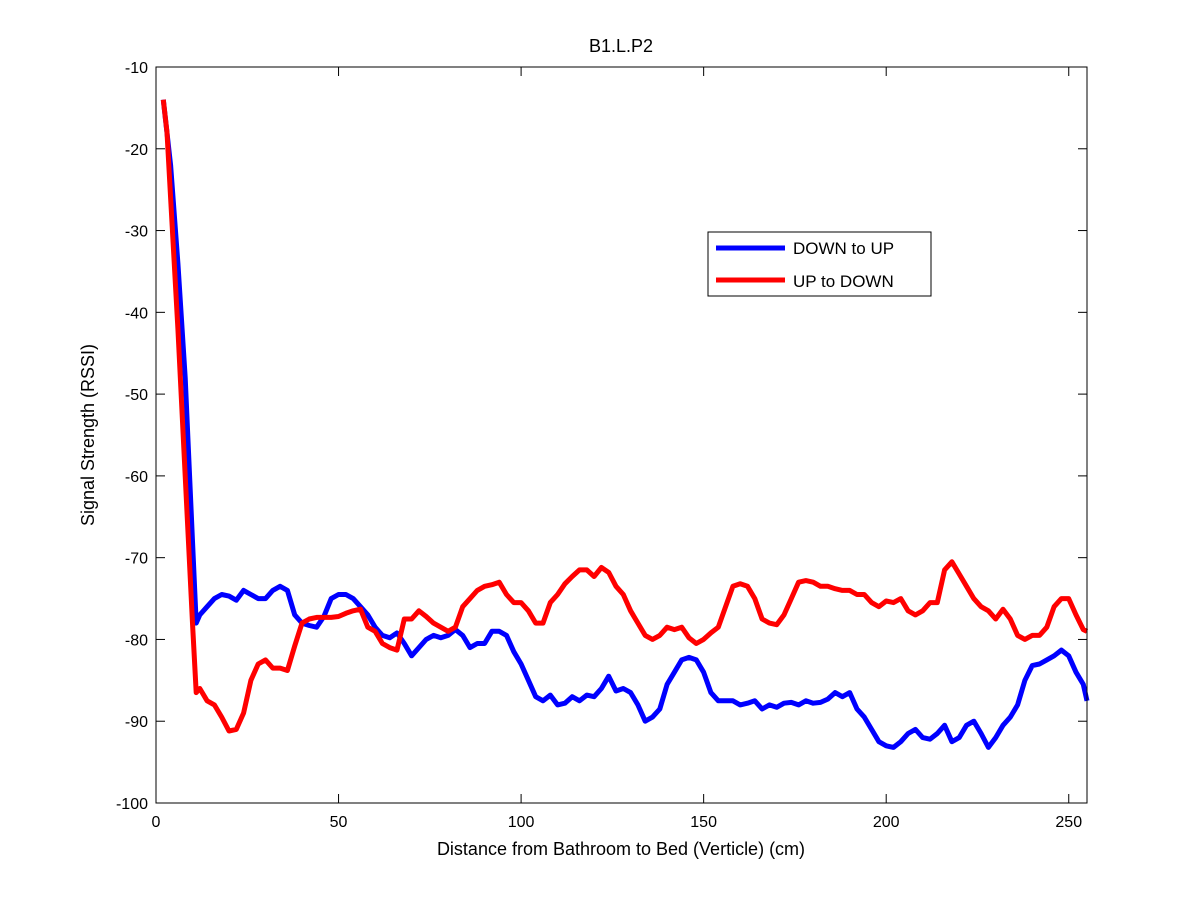 This screenshot has width=1201, height=901. What do you see at coordinates (136, 395) in the screenshot?
I see `y-tick-label: -50` at bounding box center [136, 395].